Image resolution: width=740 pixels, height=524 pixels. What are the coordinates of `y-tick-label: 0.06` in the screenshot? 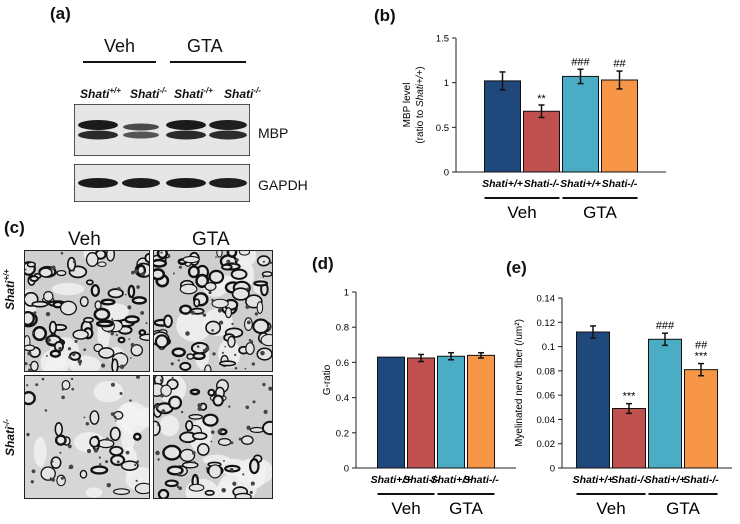 It's located at (546, 396).